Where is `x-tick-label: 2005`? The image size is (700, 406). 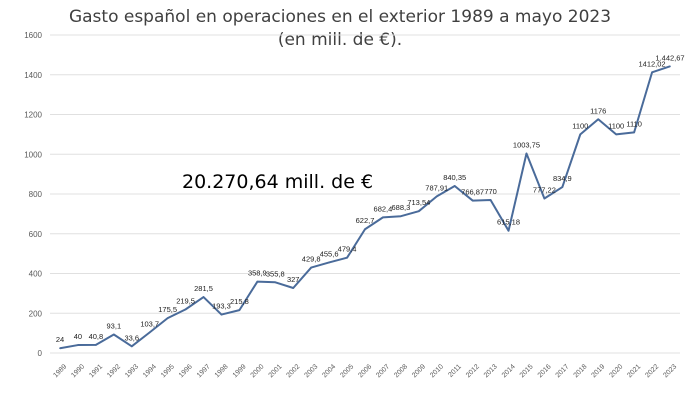 x-tick-label: 2005 is located at coordinates (347, 371).